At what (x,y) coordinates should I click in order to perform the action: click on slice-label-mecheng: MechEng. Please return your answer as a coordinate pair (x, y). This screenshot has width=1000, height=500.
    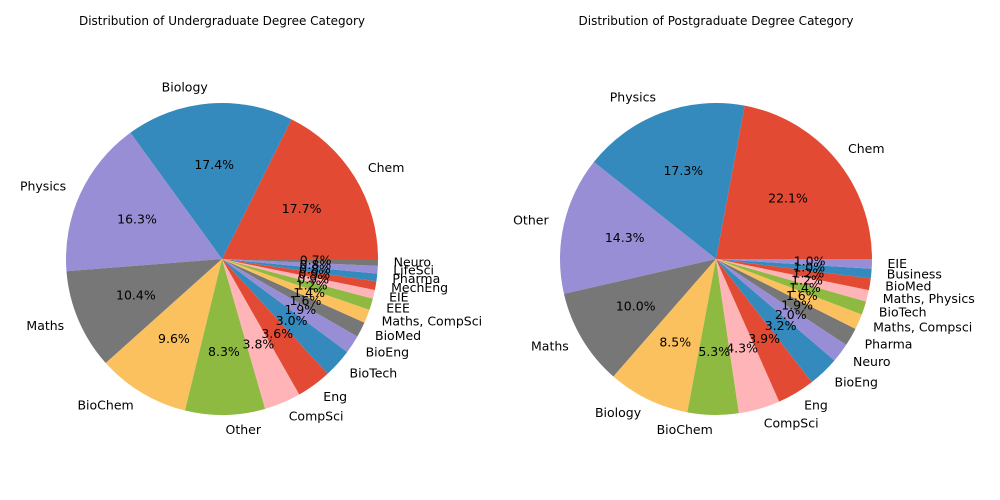
    Looking at the image, I should click on (419, 287).